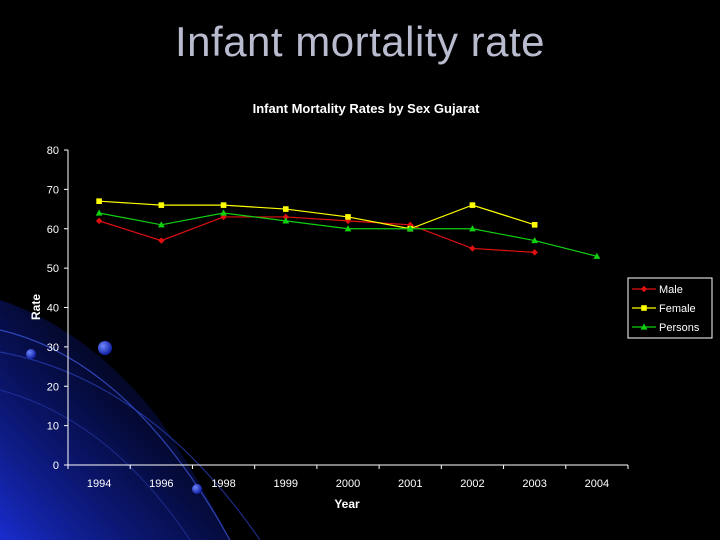  What do you see at coordinates (36, 307) in the screenshot?
I see `y-axis-label: Rate` at bounding box center [36, 307].